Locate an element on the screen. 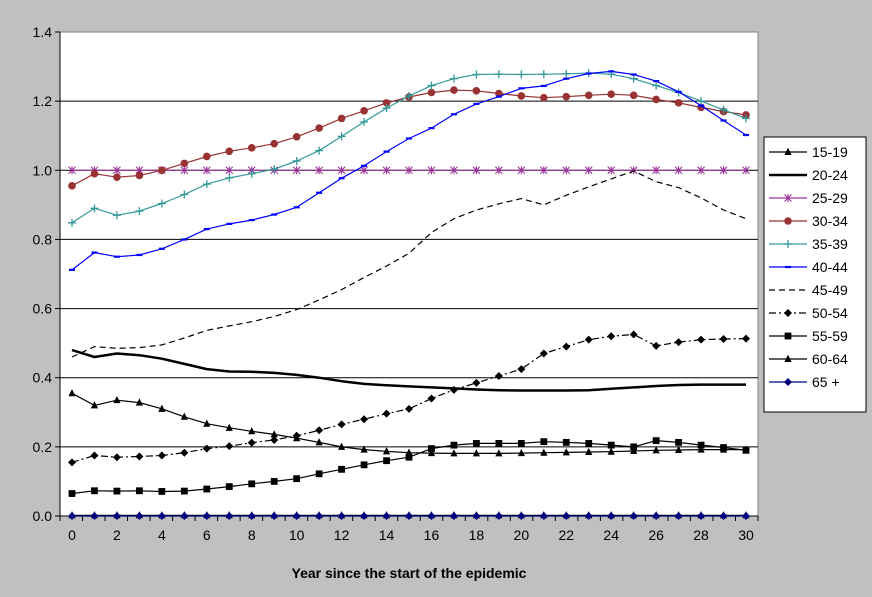  x-tick-label: 14 is located at coordinates (387, 535).